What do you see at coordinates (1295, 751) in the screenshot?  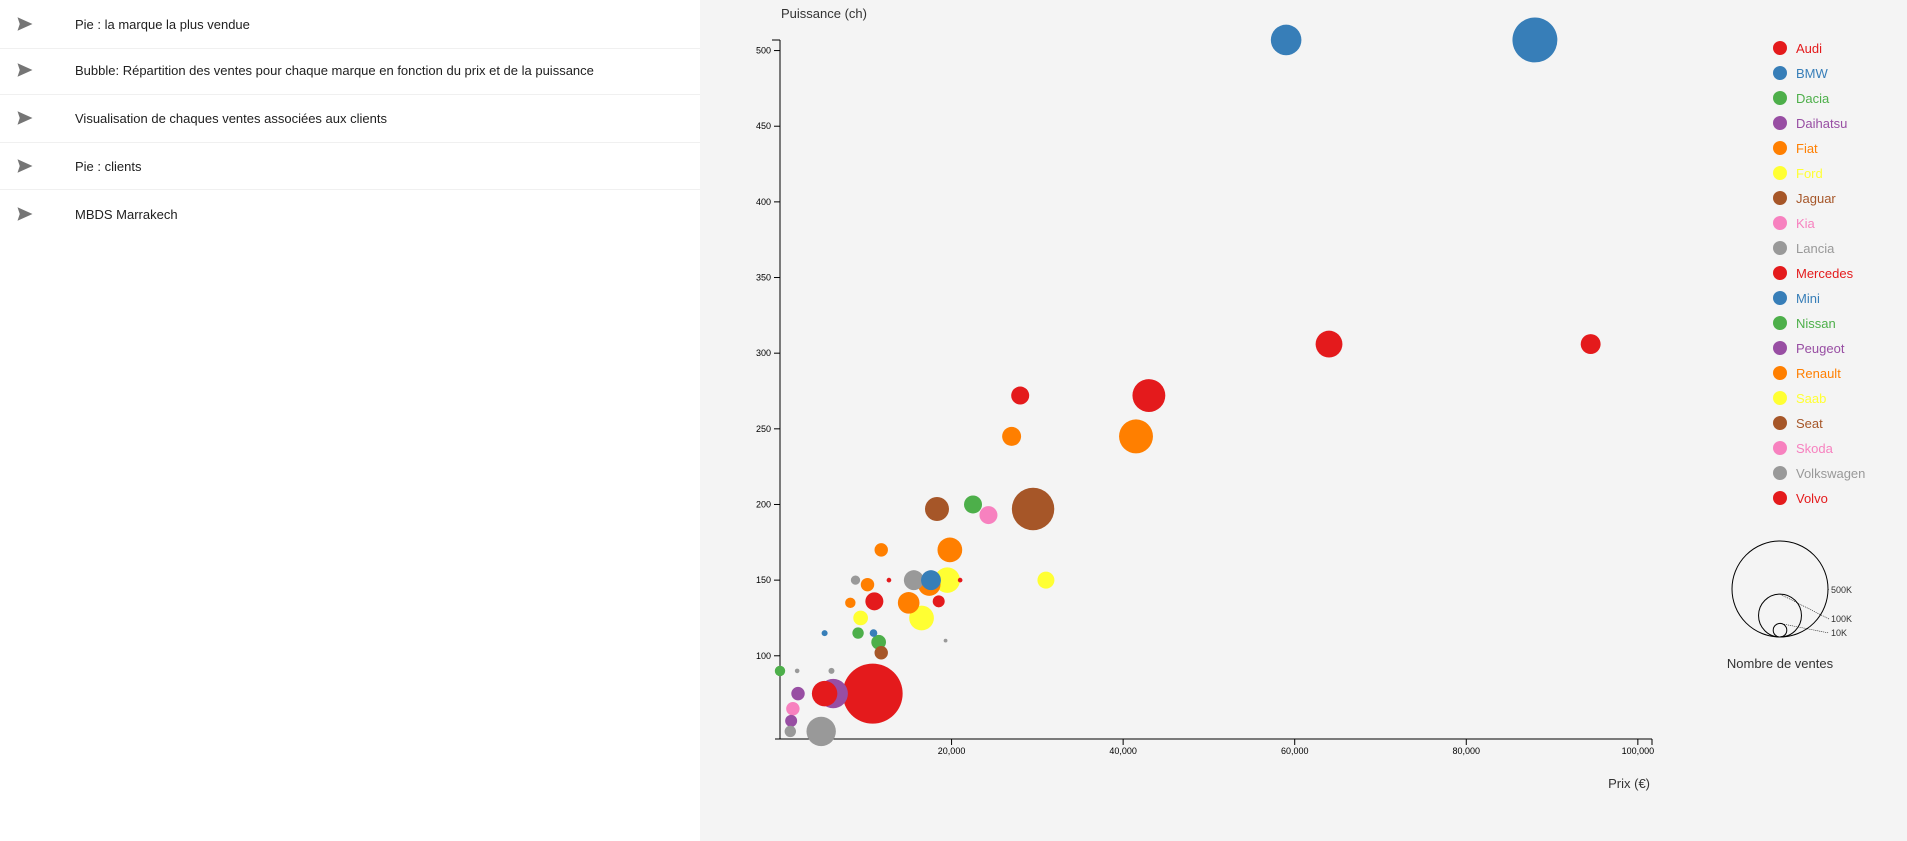 I see `x-tick-label: 60,000` at bounding box center [1295, 751].